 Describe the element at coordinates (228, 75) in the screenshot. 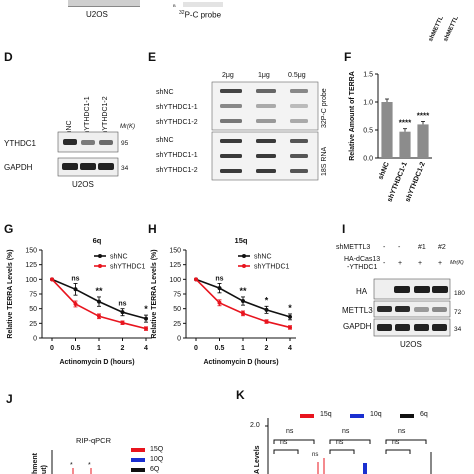

I see `e-amount-1: 2μg` at that location.